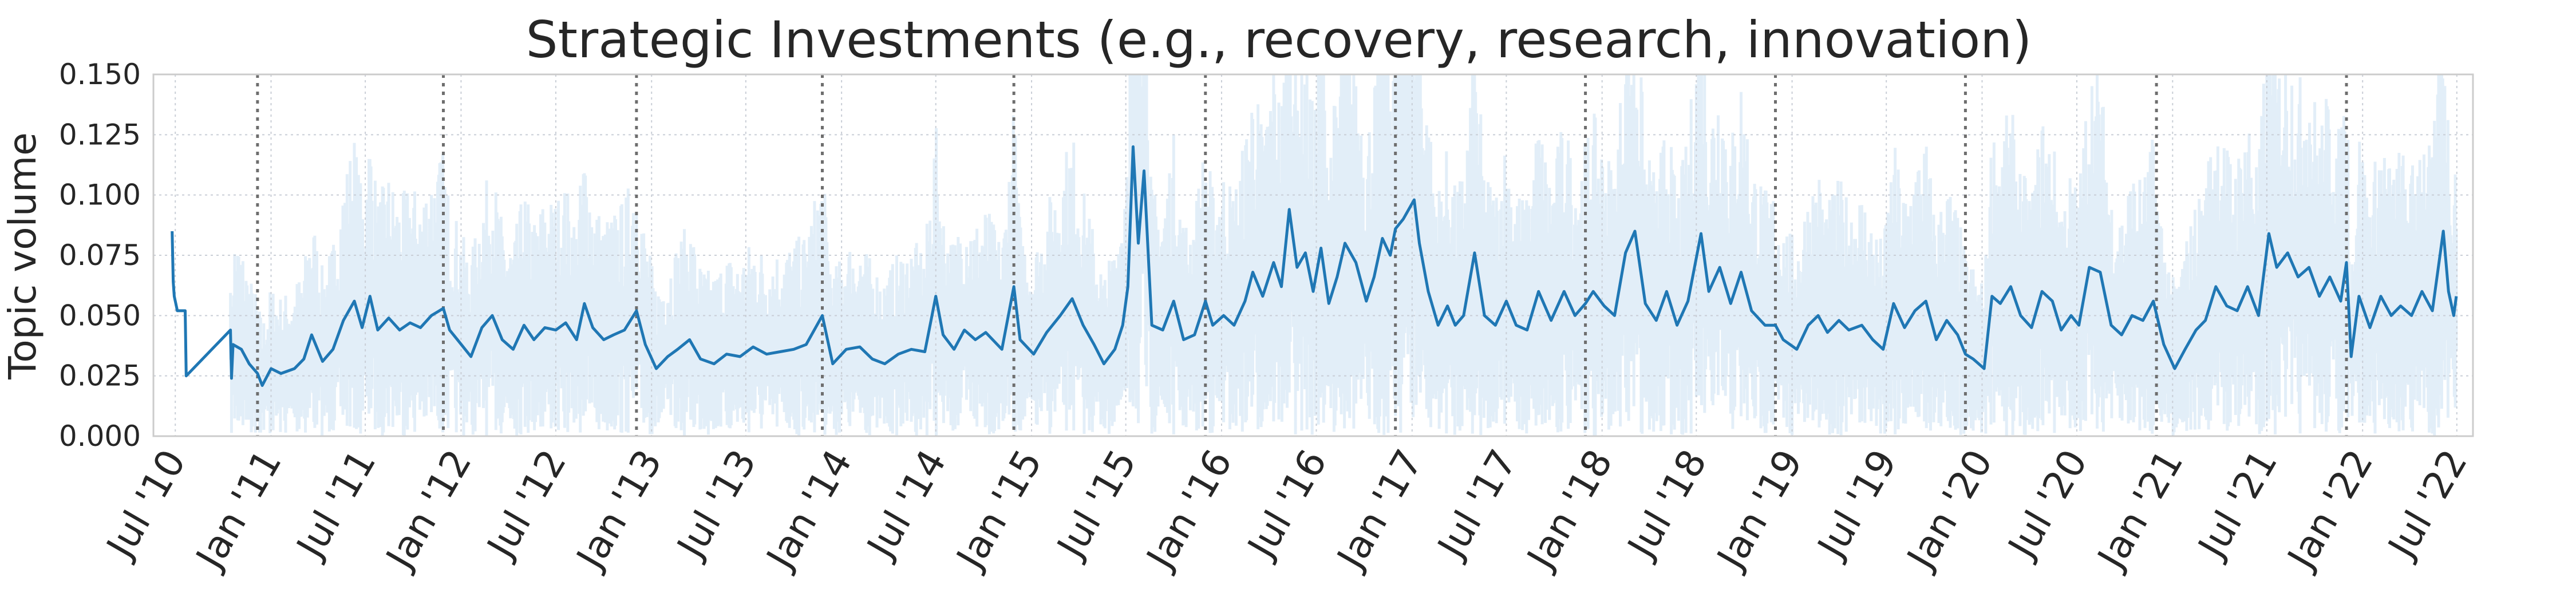  Describe the element at coordinates (998, 510) in the screenshot. I see `x-tick-label: Jan '15` at that location.